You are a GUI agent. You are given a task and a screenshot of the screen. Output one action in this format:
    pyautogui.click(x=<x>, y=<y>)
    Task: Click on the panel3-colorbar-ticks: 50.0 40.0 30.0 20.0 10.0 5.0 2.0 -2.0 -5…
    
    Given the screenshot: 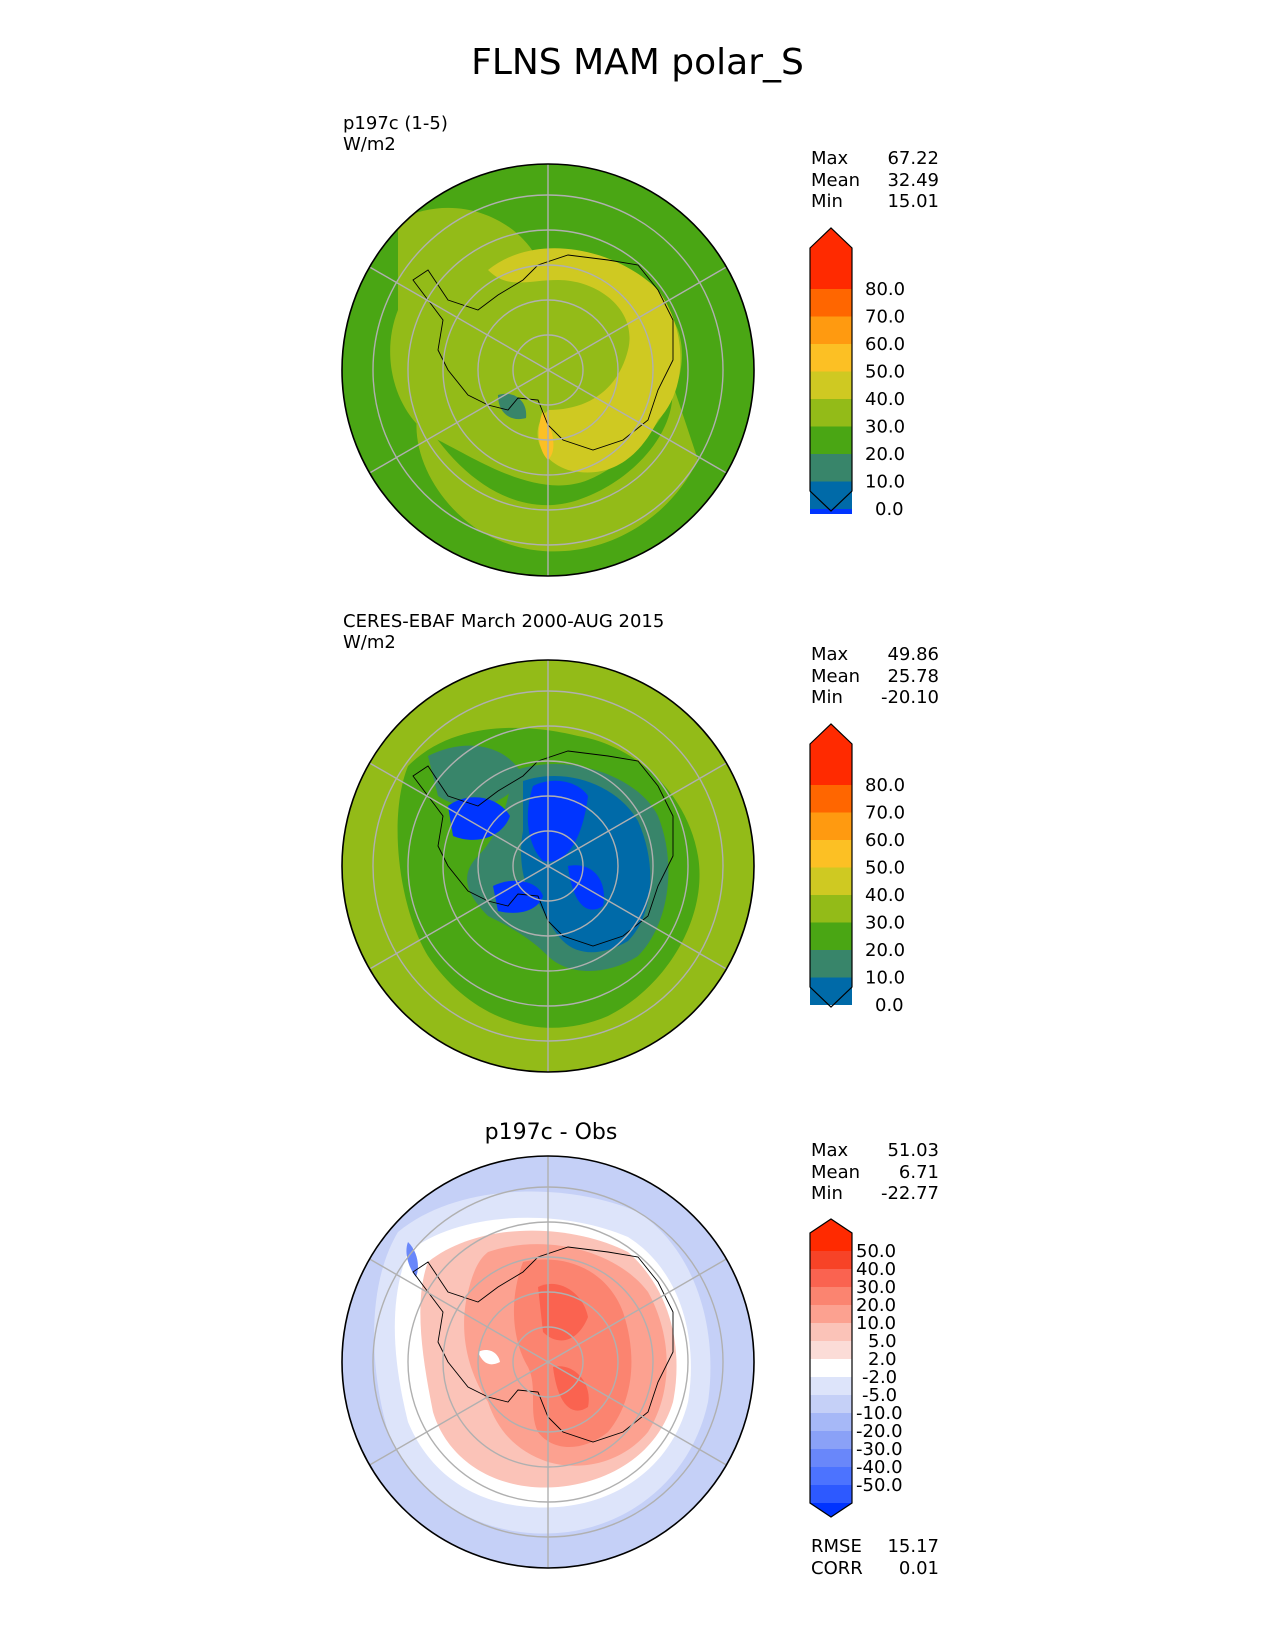 What is the action you would take?
    pyautogui.click(x=879, y=1368)
    